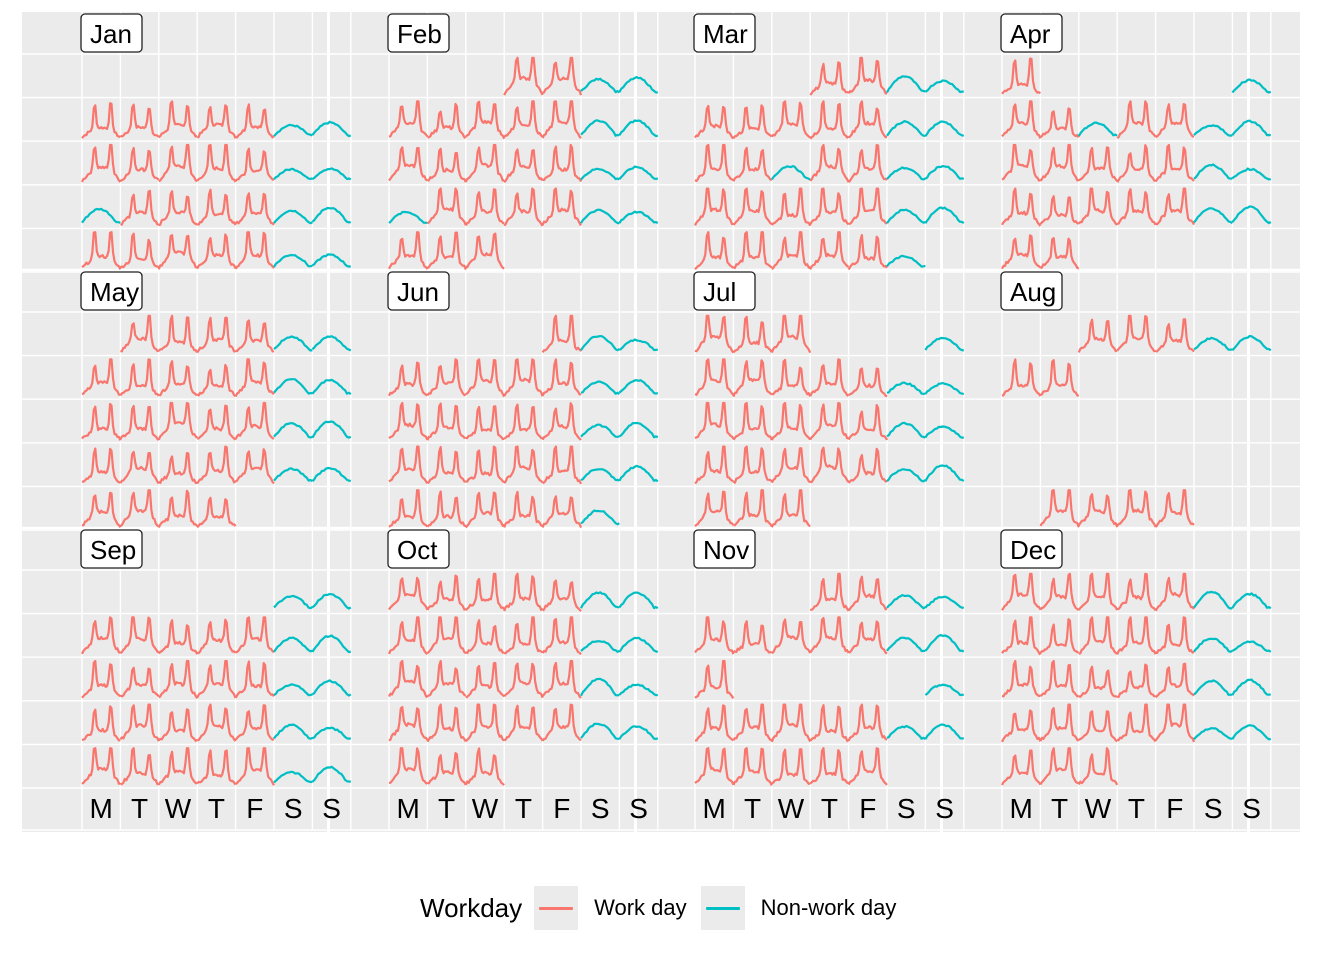  I want to click on facet-jul, so click(829, 421).